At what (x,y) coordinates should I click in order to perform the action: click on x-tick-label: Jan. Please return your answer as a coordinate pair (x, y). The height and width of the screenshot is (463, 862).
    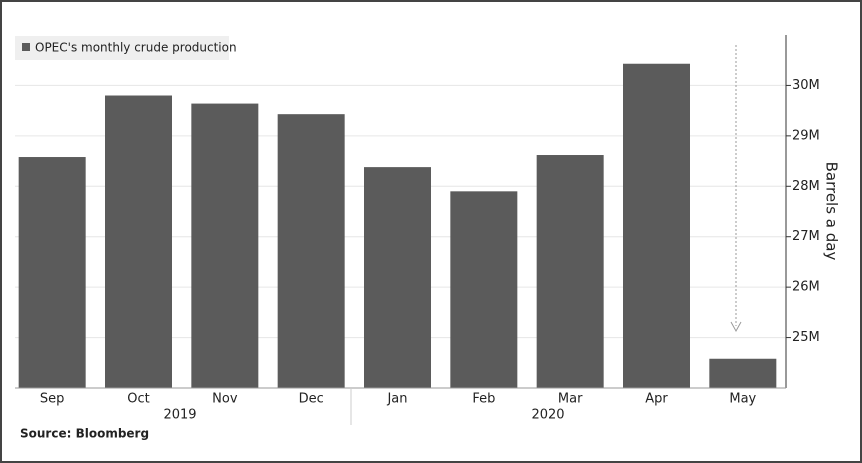
    Looking at the image, I should click on (396, 399).